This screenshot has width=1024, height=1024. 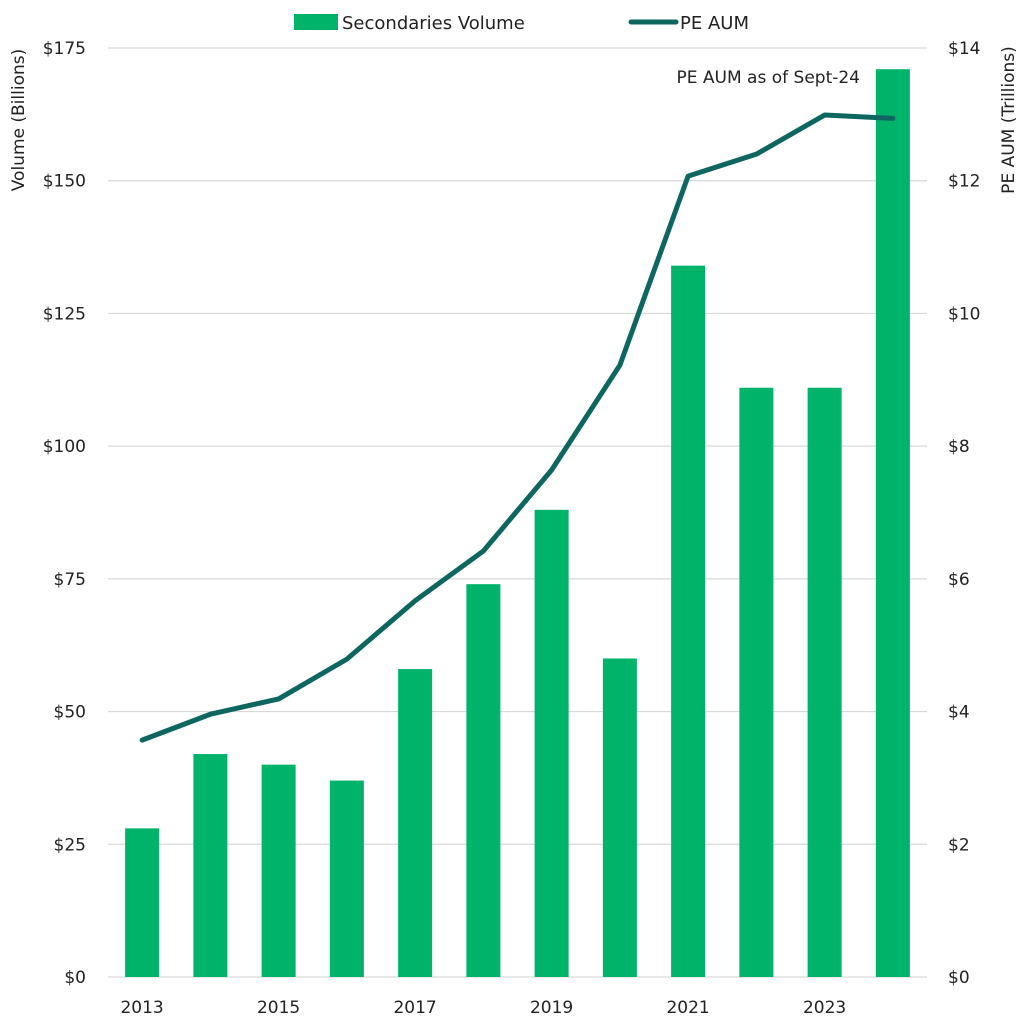 I want to click on x-tick-label: 2017, so click(x=414, y=1008).